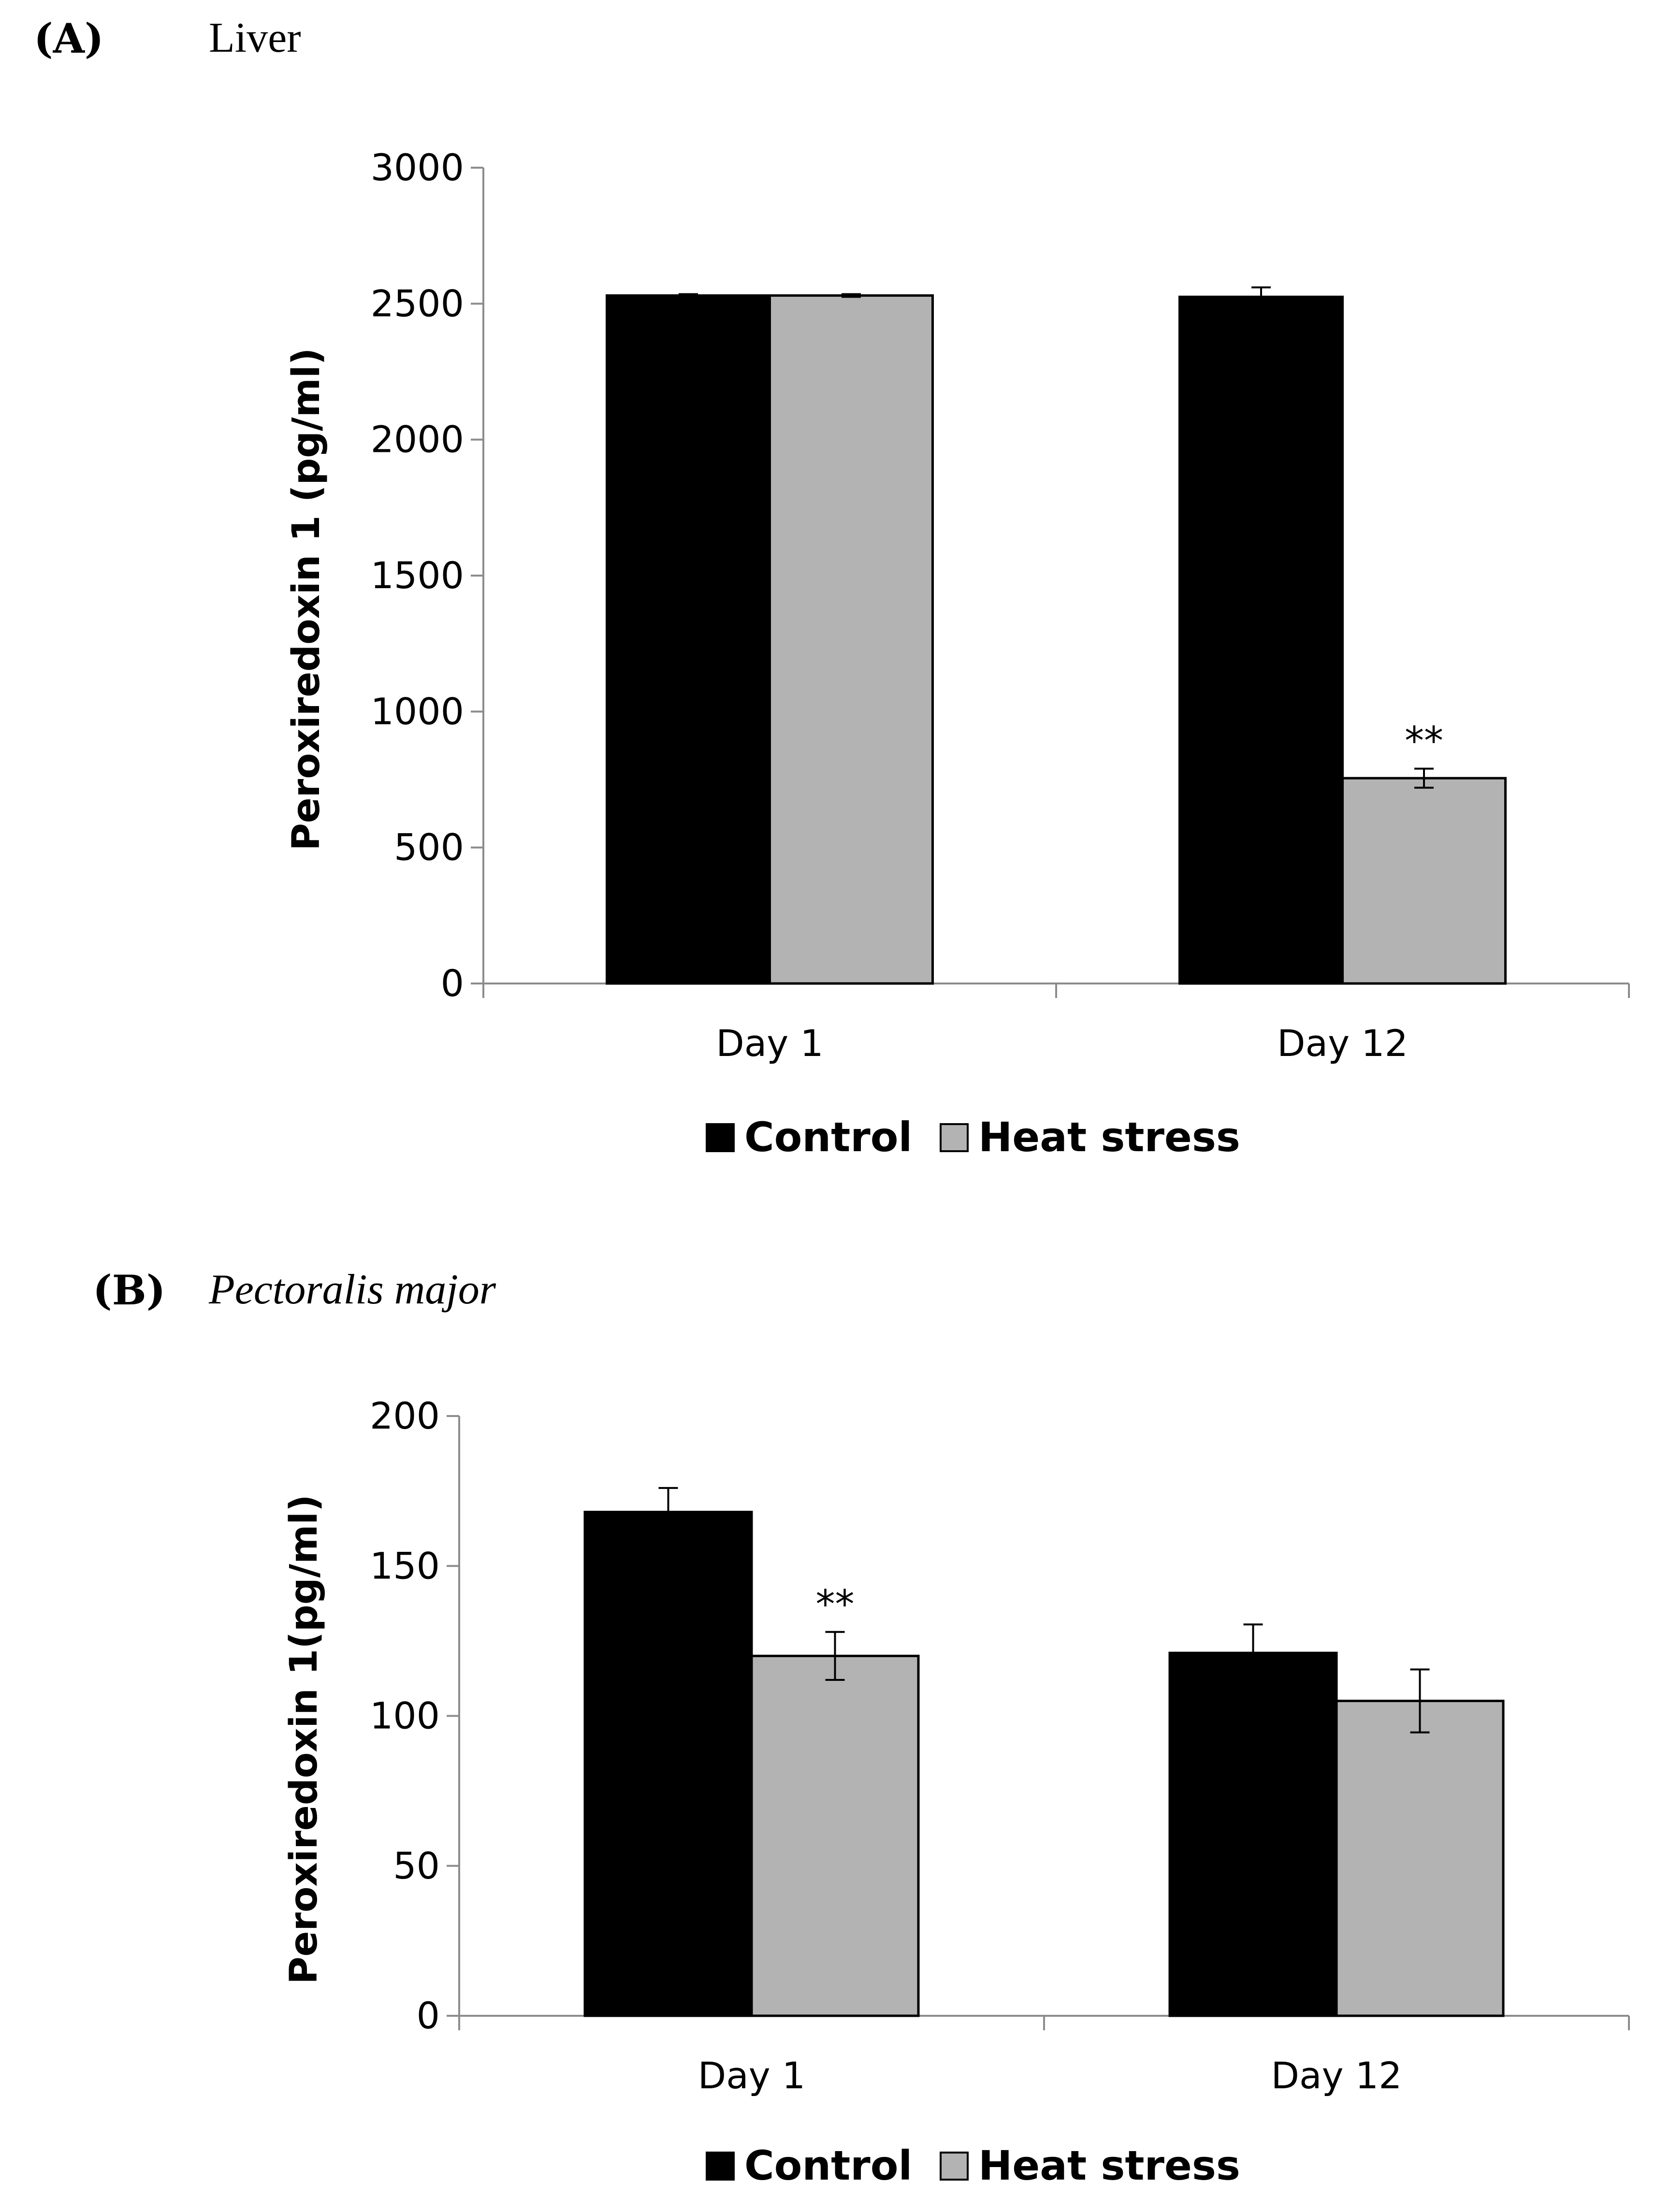  What do you see at coordinates (304, 1739) in the screenshot?
I see `y-axis-label: Peroxiredoxin 1(pg/ml)` at bounding box center [304, 1739].